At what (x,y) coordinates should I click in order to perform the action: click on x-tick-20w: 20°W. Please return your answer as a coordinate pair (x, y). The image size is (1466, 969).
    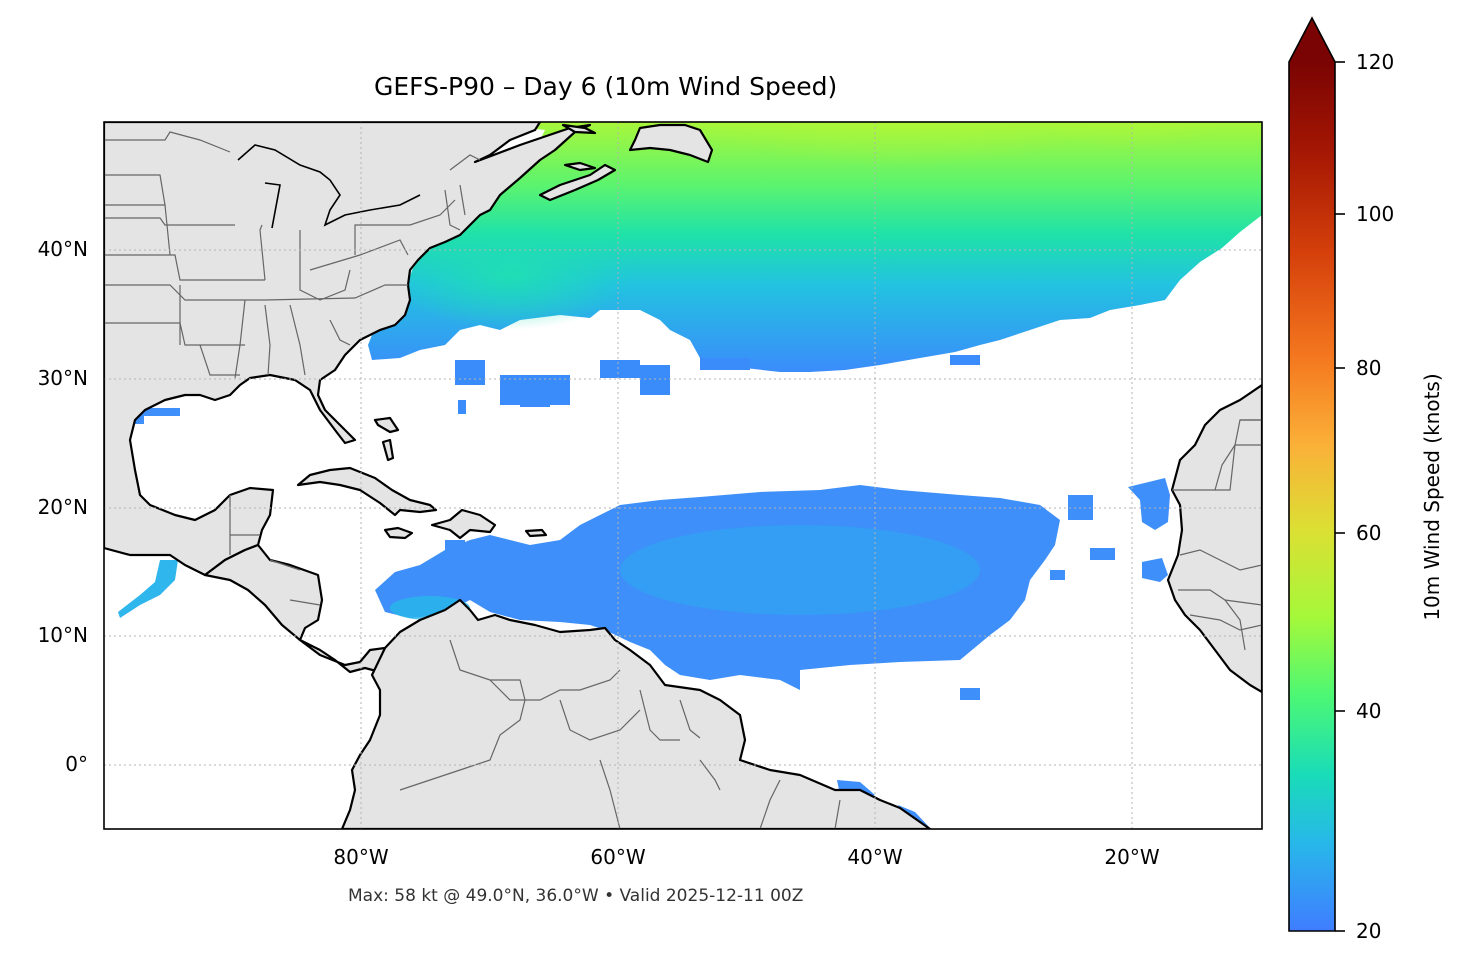
    Looking at the image, I should click on (1132, 857).